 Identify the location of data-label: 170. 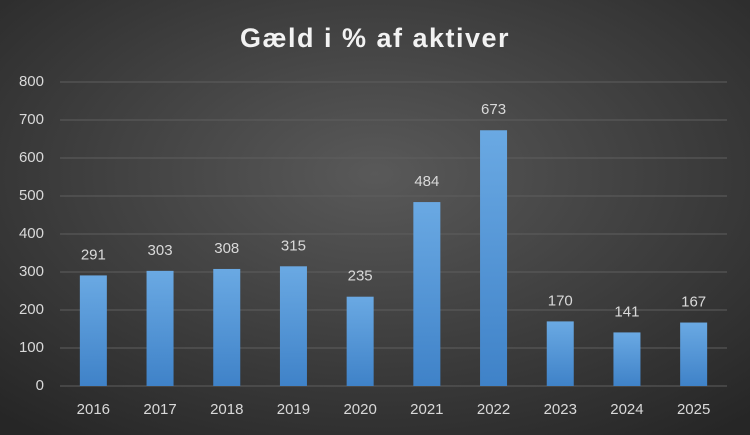
(560, 300).